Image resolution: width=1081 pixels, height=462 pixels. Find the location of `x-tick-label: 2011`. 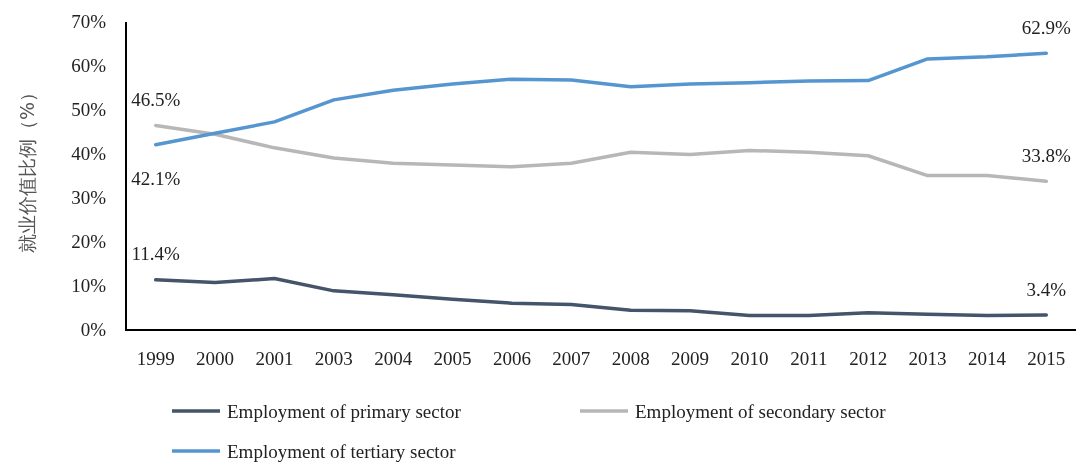

x-tick-label: 2011 is located at coordinates (809, 358).